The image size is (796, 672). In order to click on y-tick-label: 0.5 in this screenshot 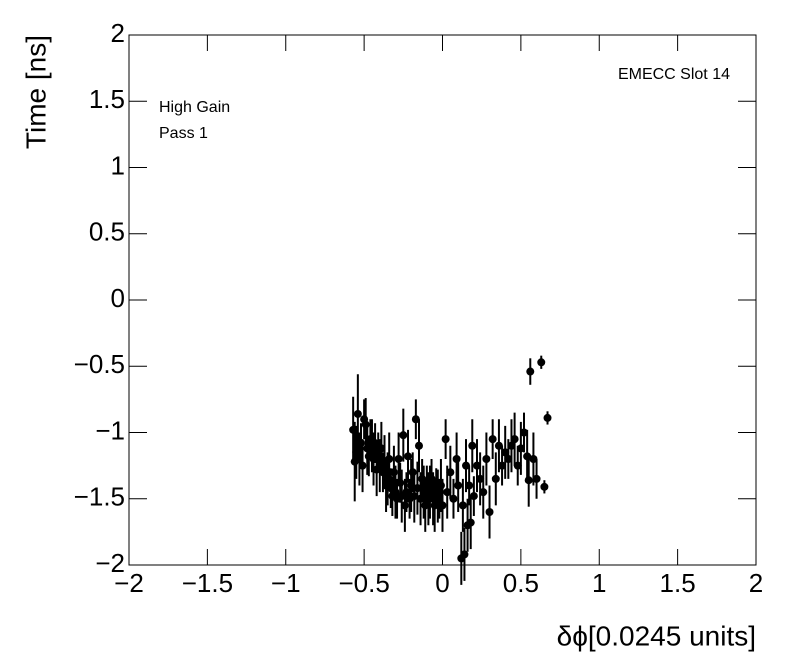, I will do `click(107, 232)`.